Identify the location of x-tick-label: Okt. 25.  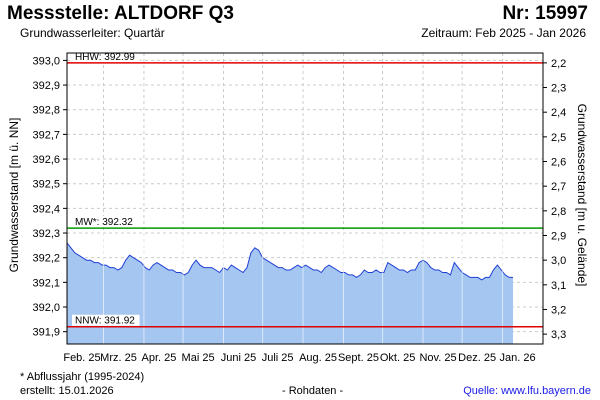
(397, 358).